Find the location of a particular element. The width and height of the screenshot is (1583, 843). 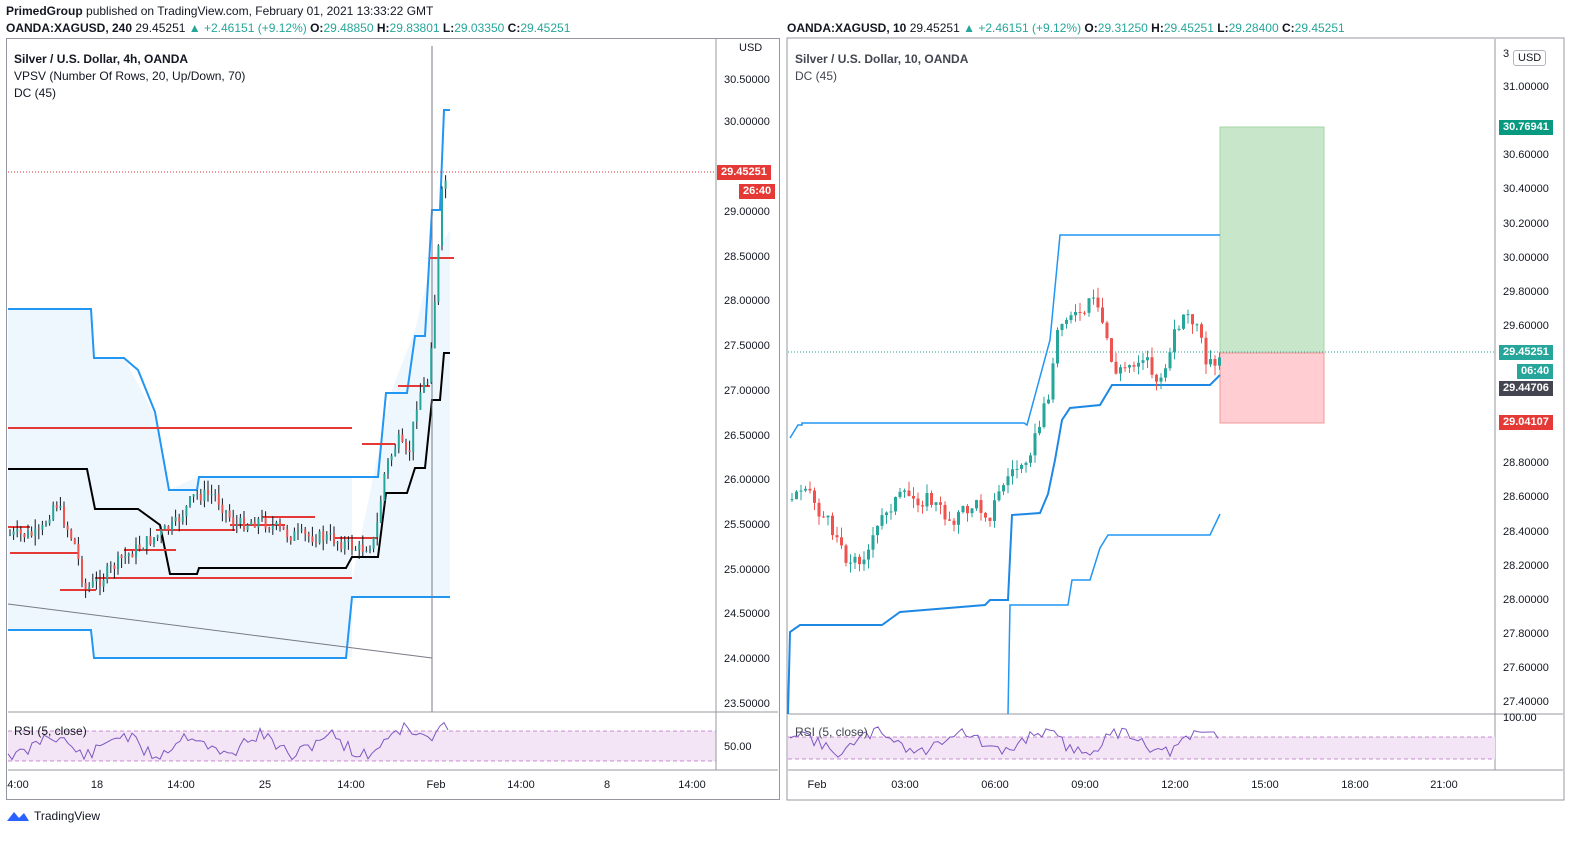

right-y-tick: 30.00000 is located at coordinates (1526, 258).